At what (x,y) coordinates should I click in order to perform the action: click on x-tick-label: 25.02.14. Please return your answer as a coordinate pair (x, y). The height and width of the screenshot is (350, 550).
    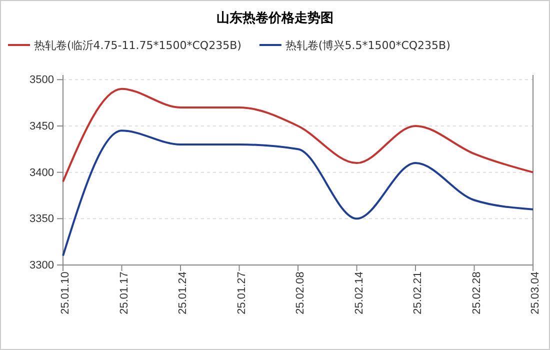
    Looking at the image, I should click on (359, 293).